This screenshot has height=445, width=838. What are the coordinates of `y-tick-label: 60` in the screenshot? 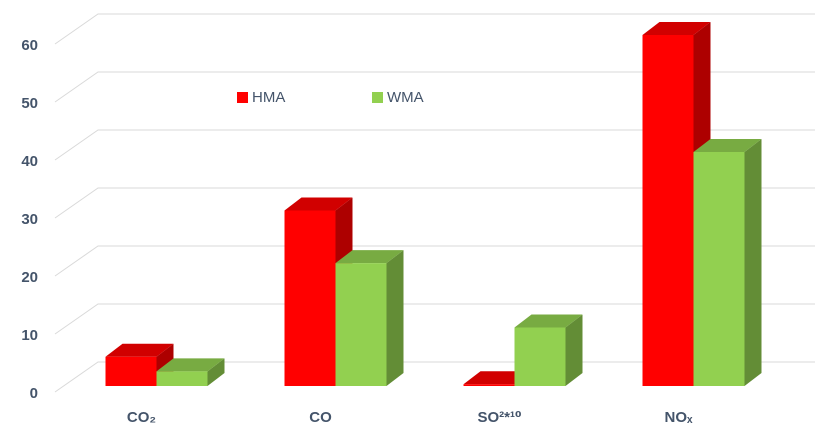 It's located at (29, 45).